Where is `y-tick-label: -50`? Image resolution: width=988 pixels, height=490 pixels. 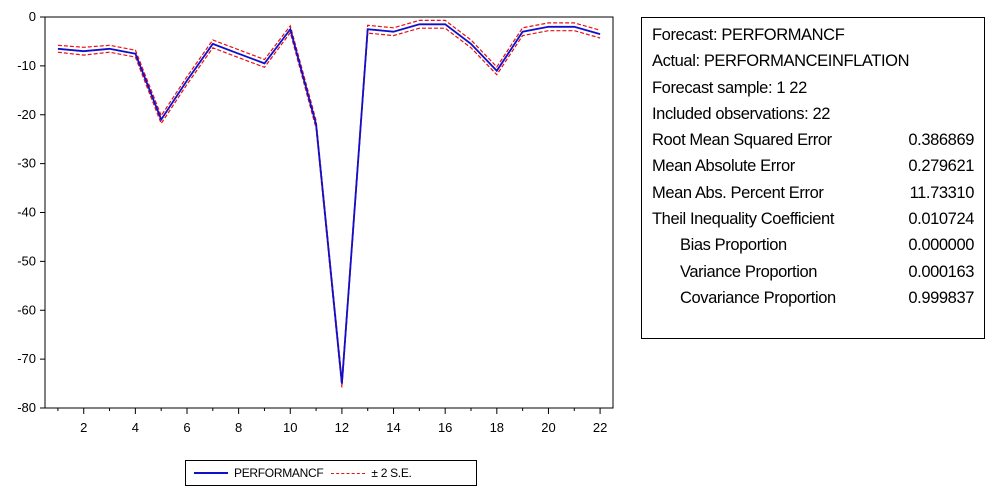
y-tick-label: -50 is located at coordinates (26, 260).